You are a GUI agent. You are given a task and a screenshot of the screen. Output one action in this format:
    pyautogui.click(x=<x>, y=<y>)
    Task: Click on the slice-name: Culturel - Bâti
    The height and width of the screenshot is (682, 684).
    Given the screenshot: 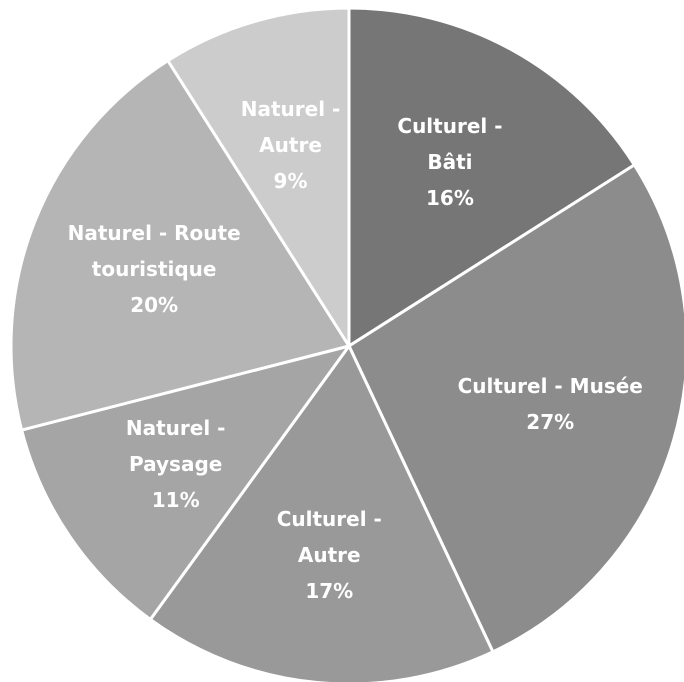 What is the action you would take?
    pyautogui.click(x=450, y=144)
    